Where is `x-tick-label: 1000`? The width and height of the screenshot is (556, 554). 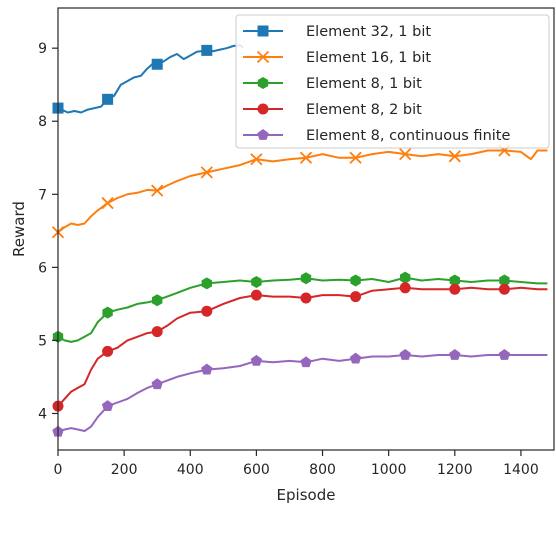 x-tick-label: 1000 is located at coordinates (389, 470).